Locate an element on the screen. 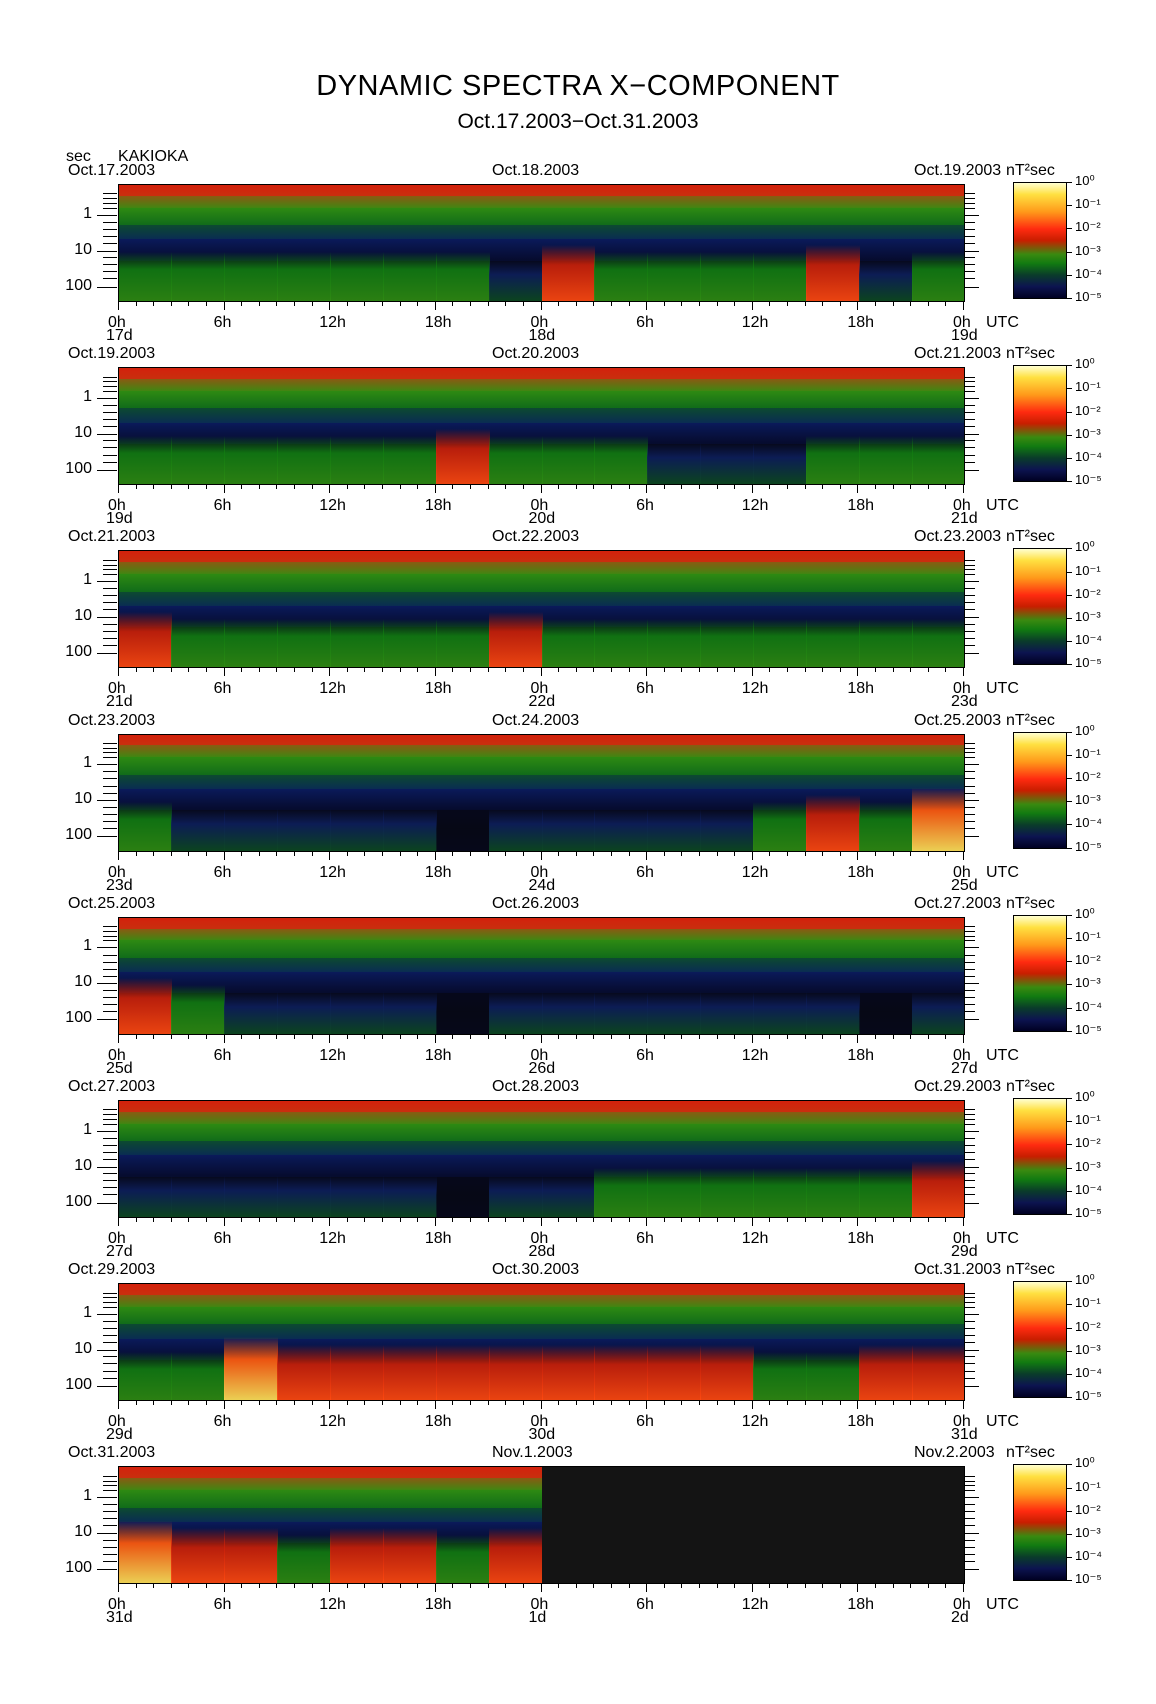 The image size is (1156, 1704). panel-start-date: Oct.17.2003 is located at coordinates (112, 170).